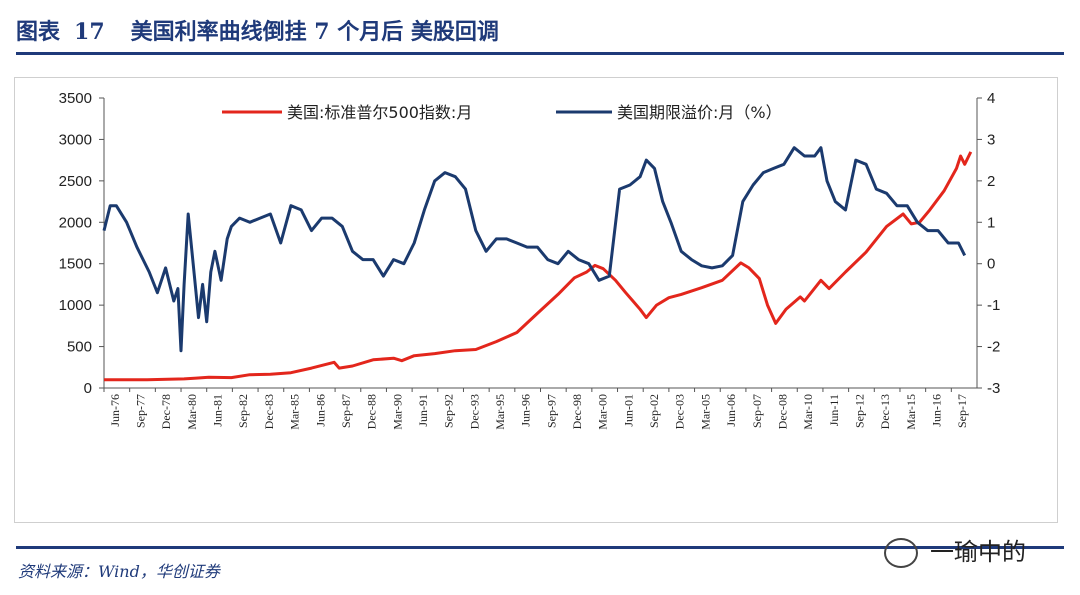  I want to click on watermark-text: 一瑜中的, so click(978, 552).